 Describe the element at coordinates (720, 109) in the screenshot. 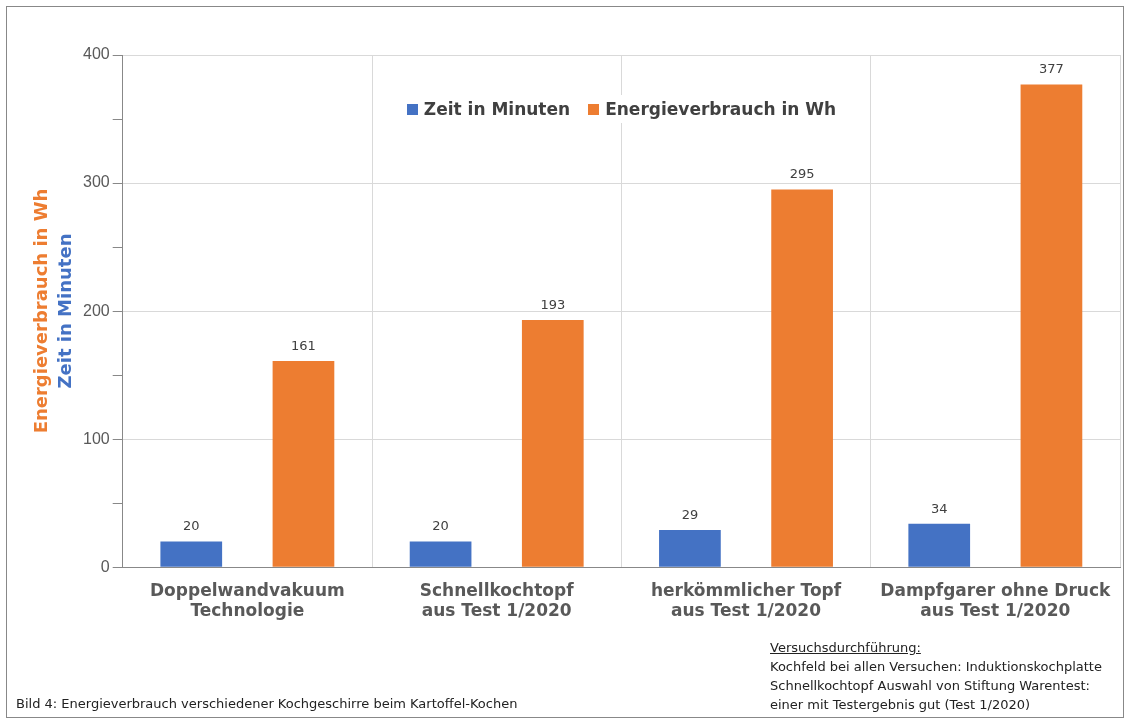

I see `legend-label: Energieverbrauch in Wh` at that location.